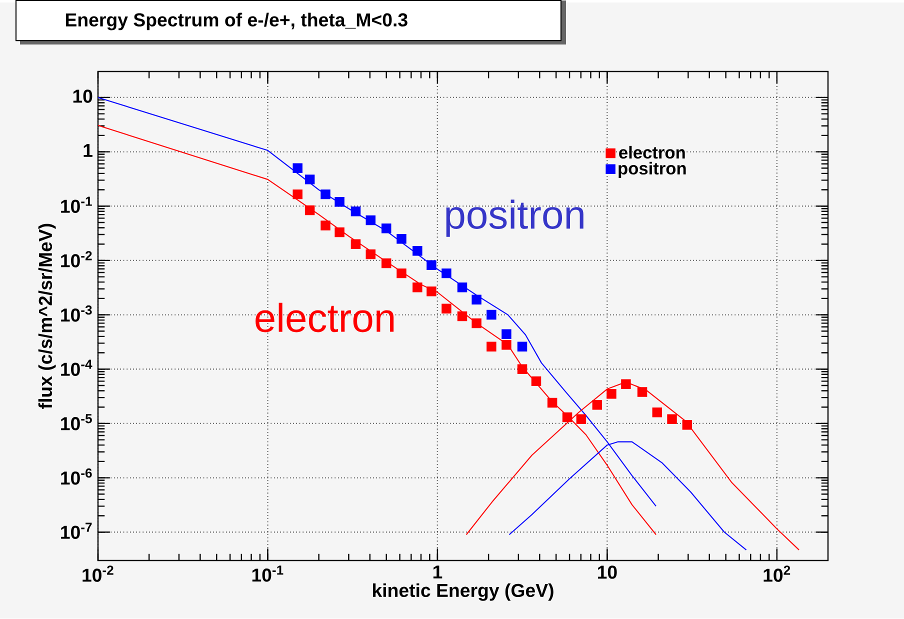  I want to click on y-tick-label: 10$^{-5}$, so click(76, 422).